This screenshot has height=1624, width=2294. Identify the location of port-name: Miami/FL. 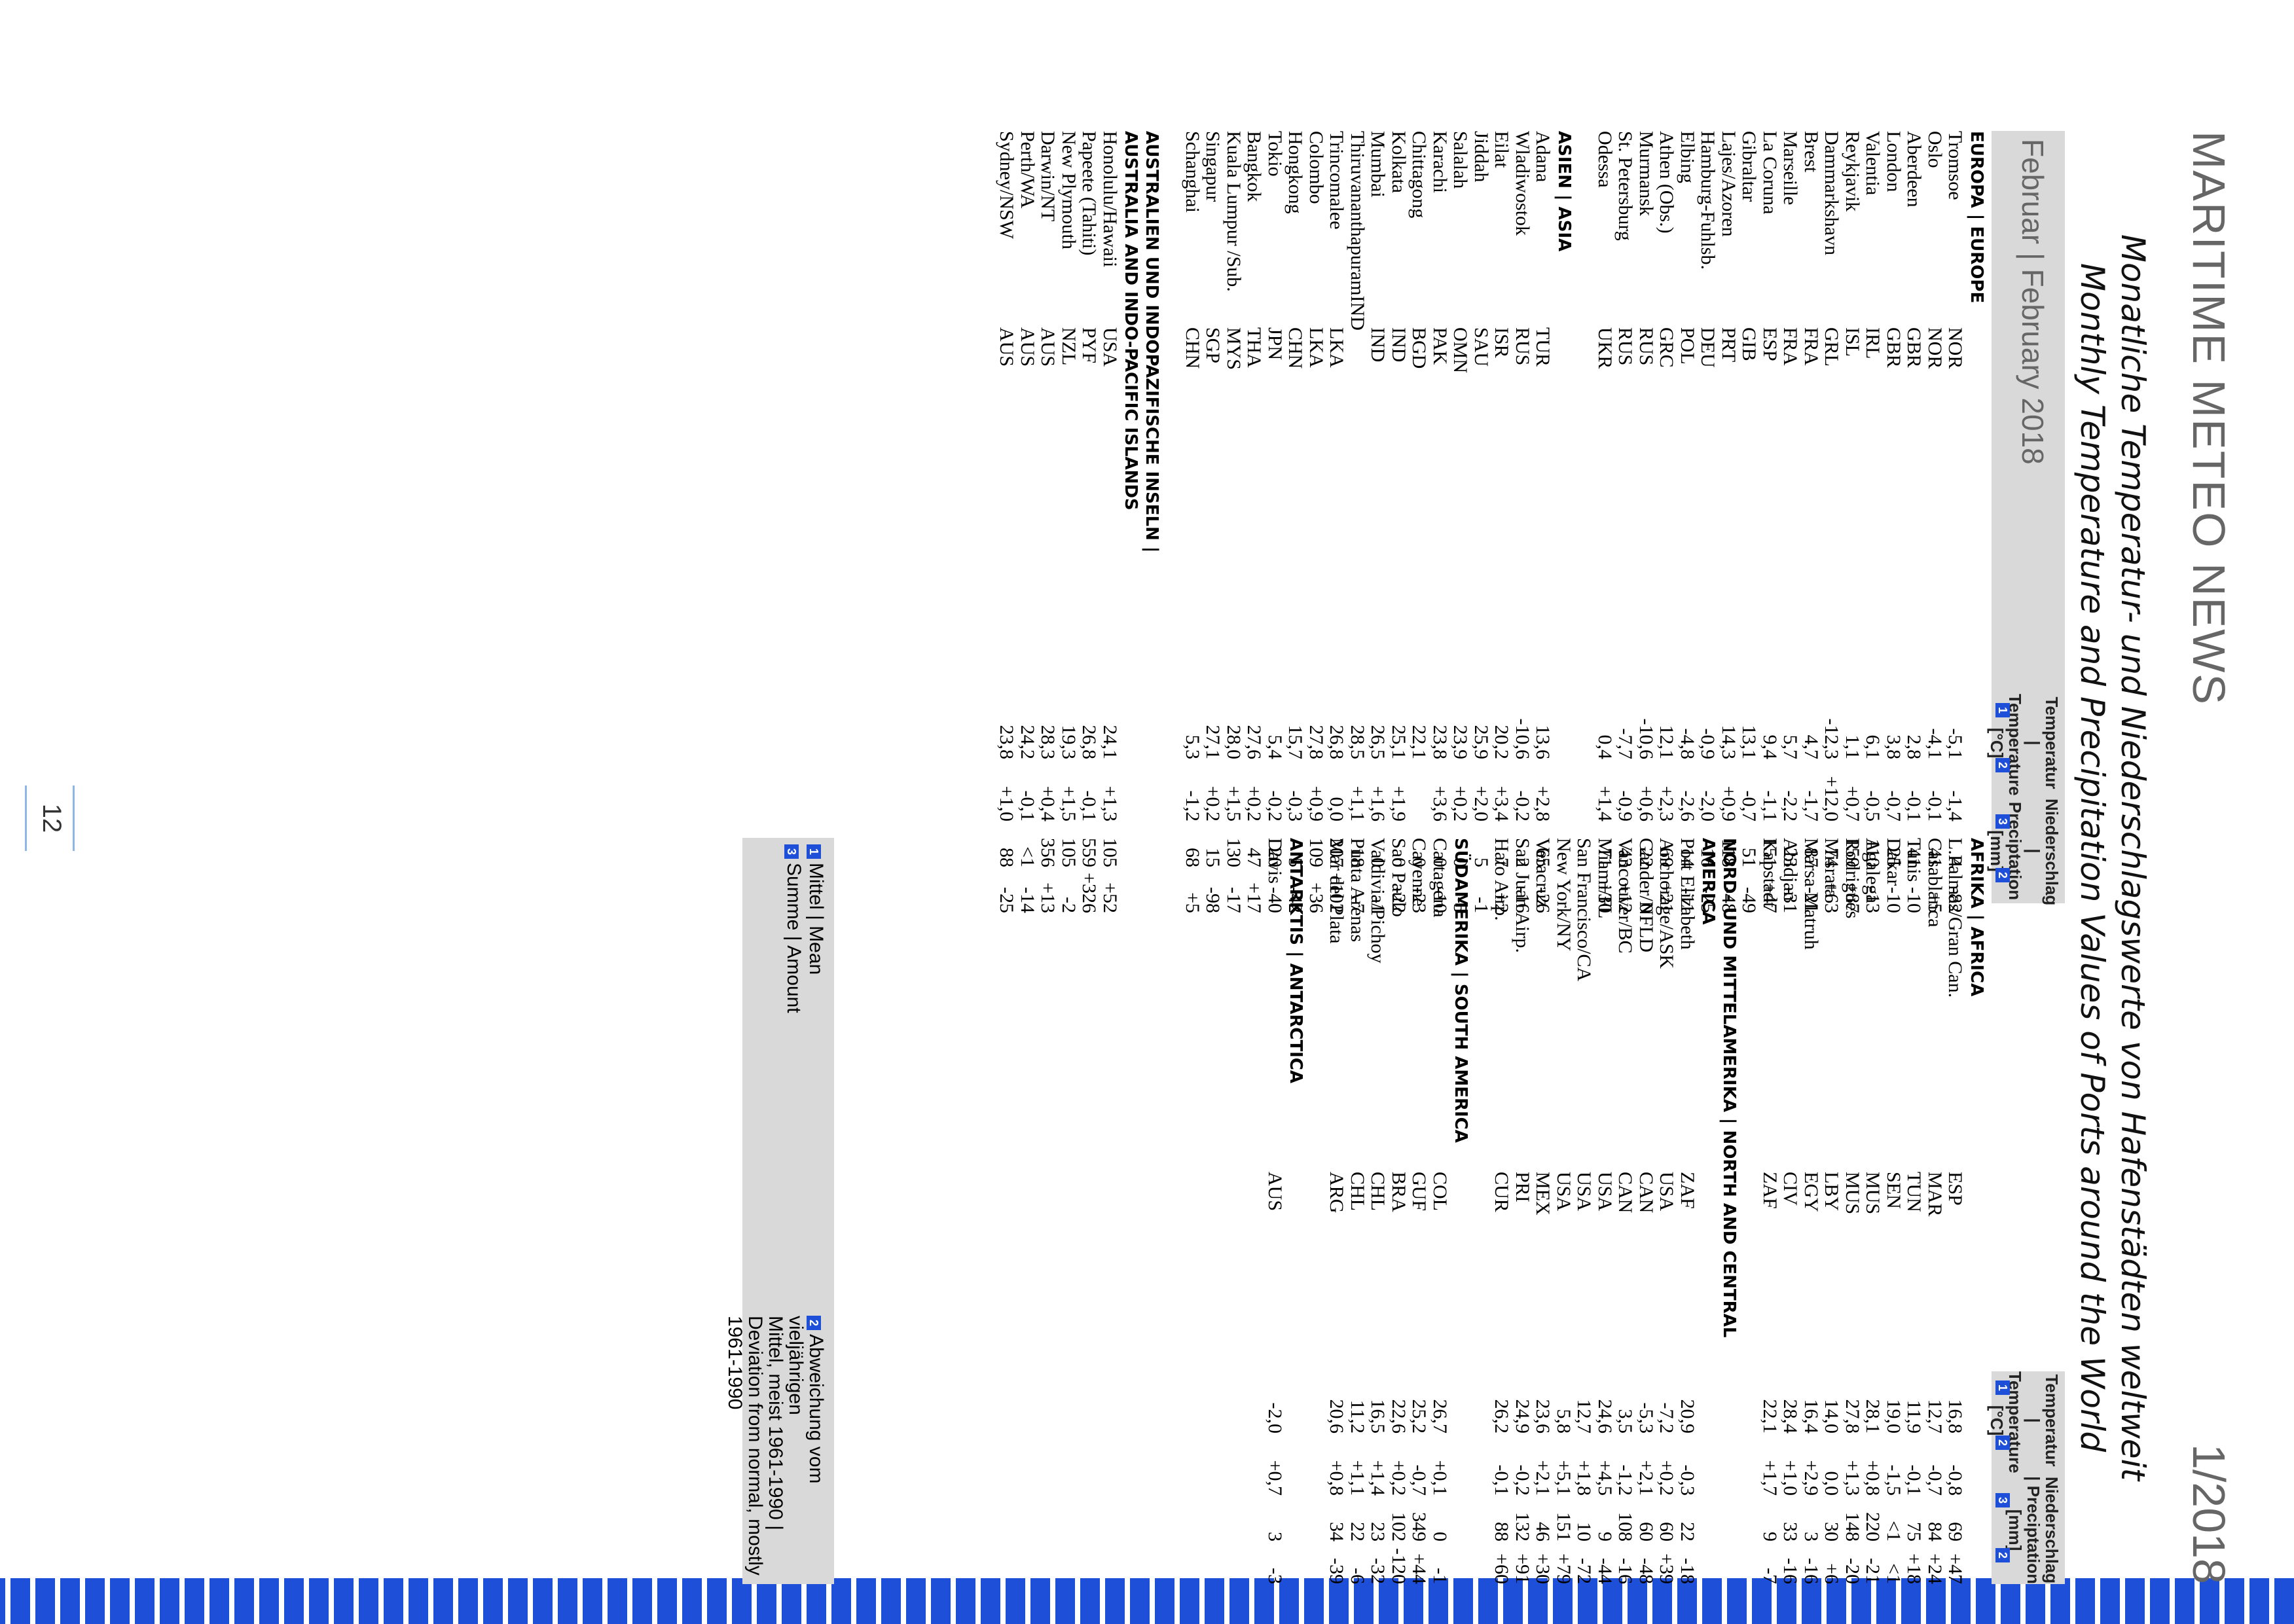
(1605, 878).